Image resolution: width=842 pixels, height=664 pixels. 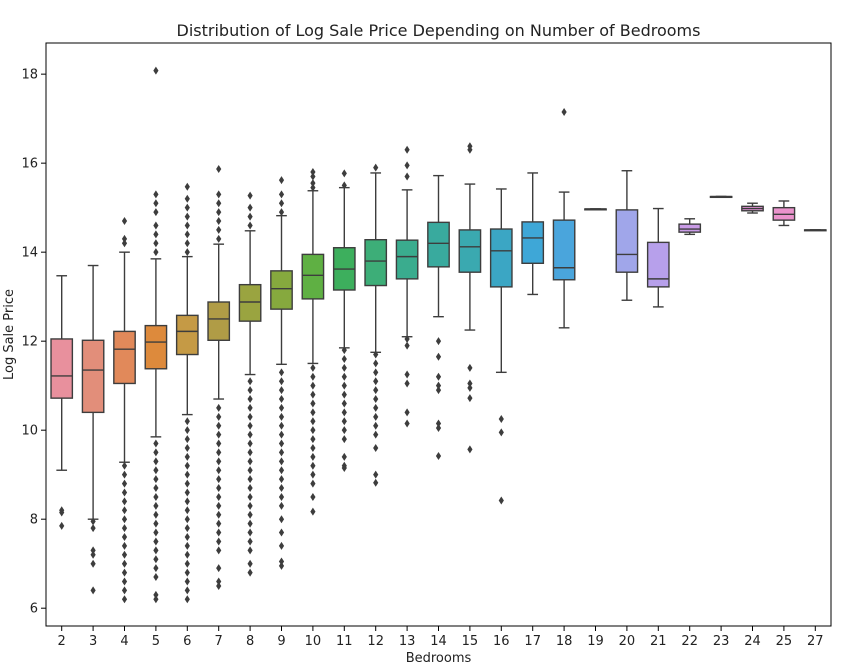 What do you see at coordinates (752, 641) in the screenshot?
I see `x-tick-label: 24` at bounding box center [752, 641].